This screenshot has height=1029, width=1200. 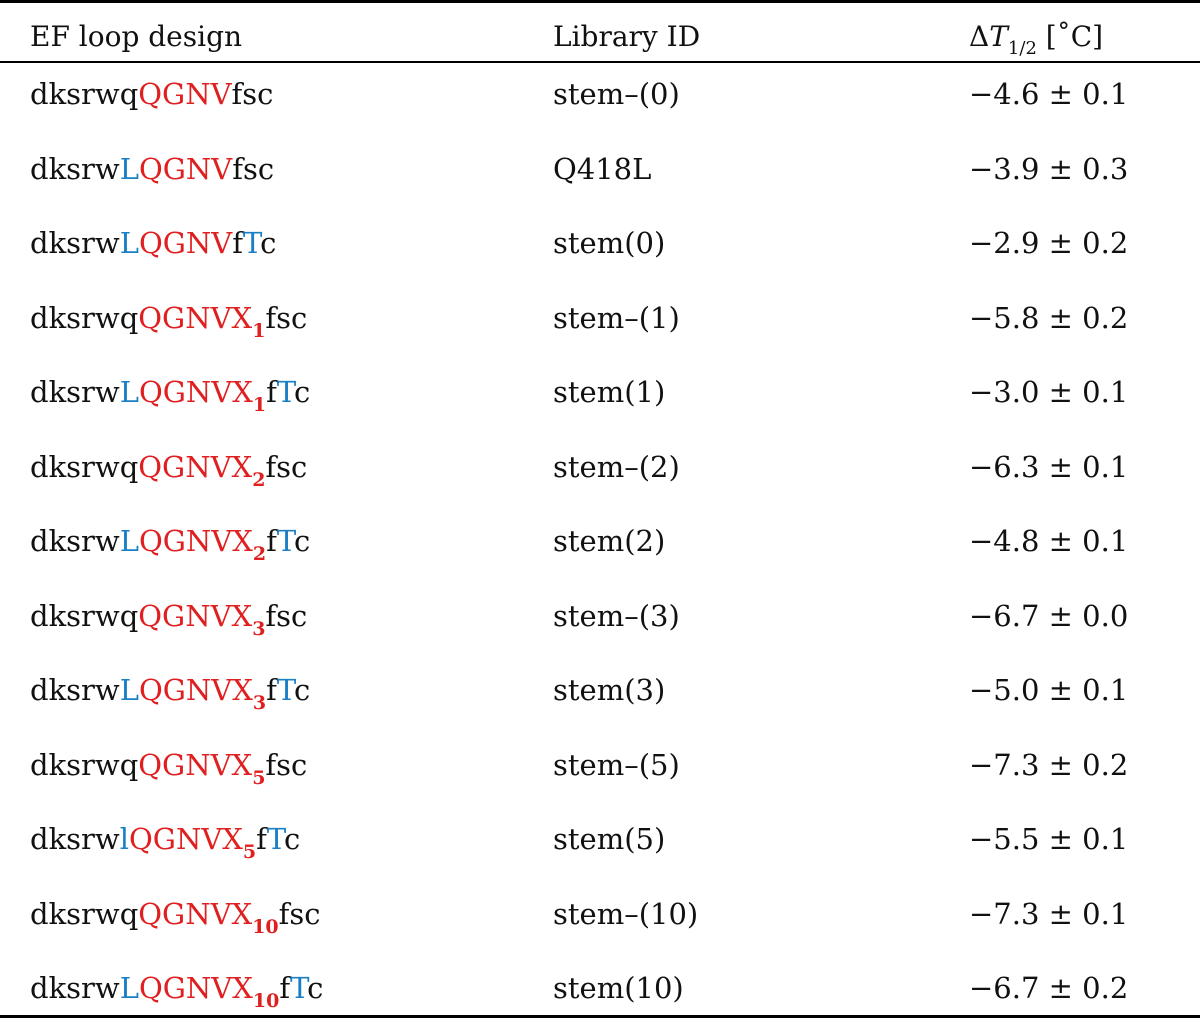 I want to click on ef-loop-design-cell: dksrwqQGNVX1fsc, so click(x=168, y=318).